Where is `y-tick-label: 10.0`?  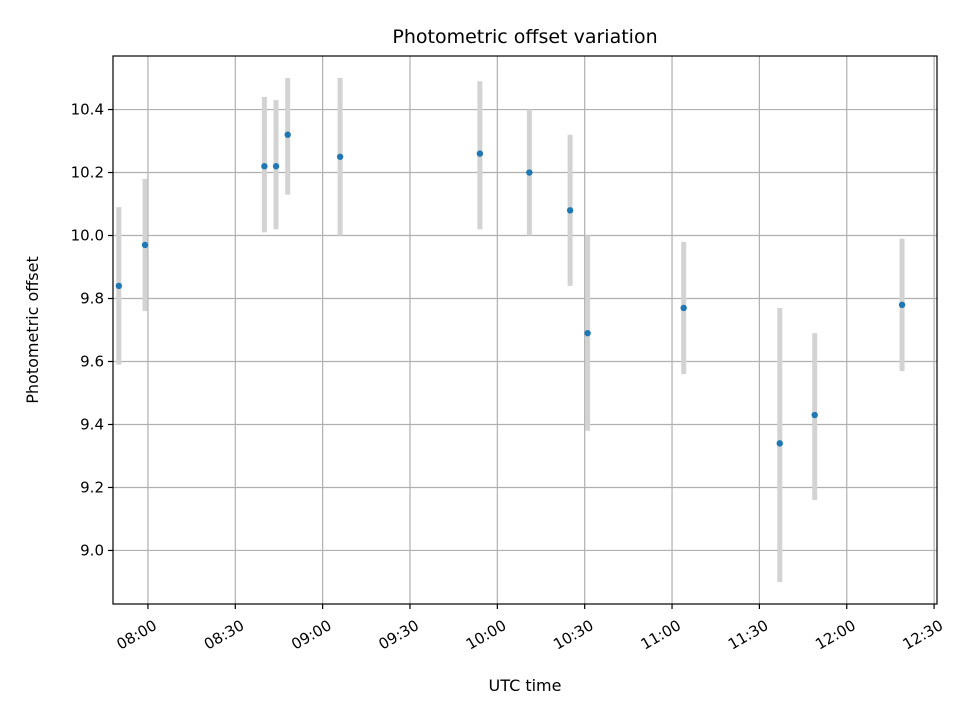 y-tick-label: 10.0 is located at coordinates (87, 236).